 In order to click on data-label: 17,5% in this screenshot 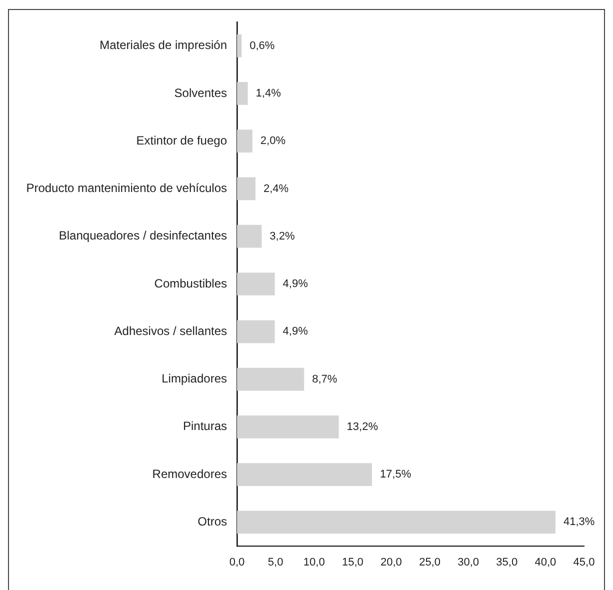, I will do `click(396, 474)`.